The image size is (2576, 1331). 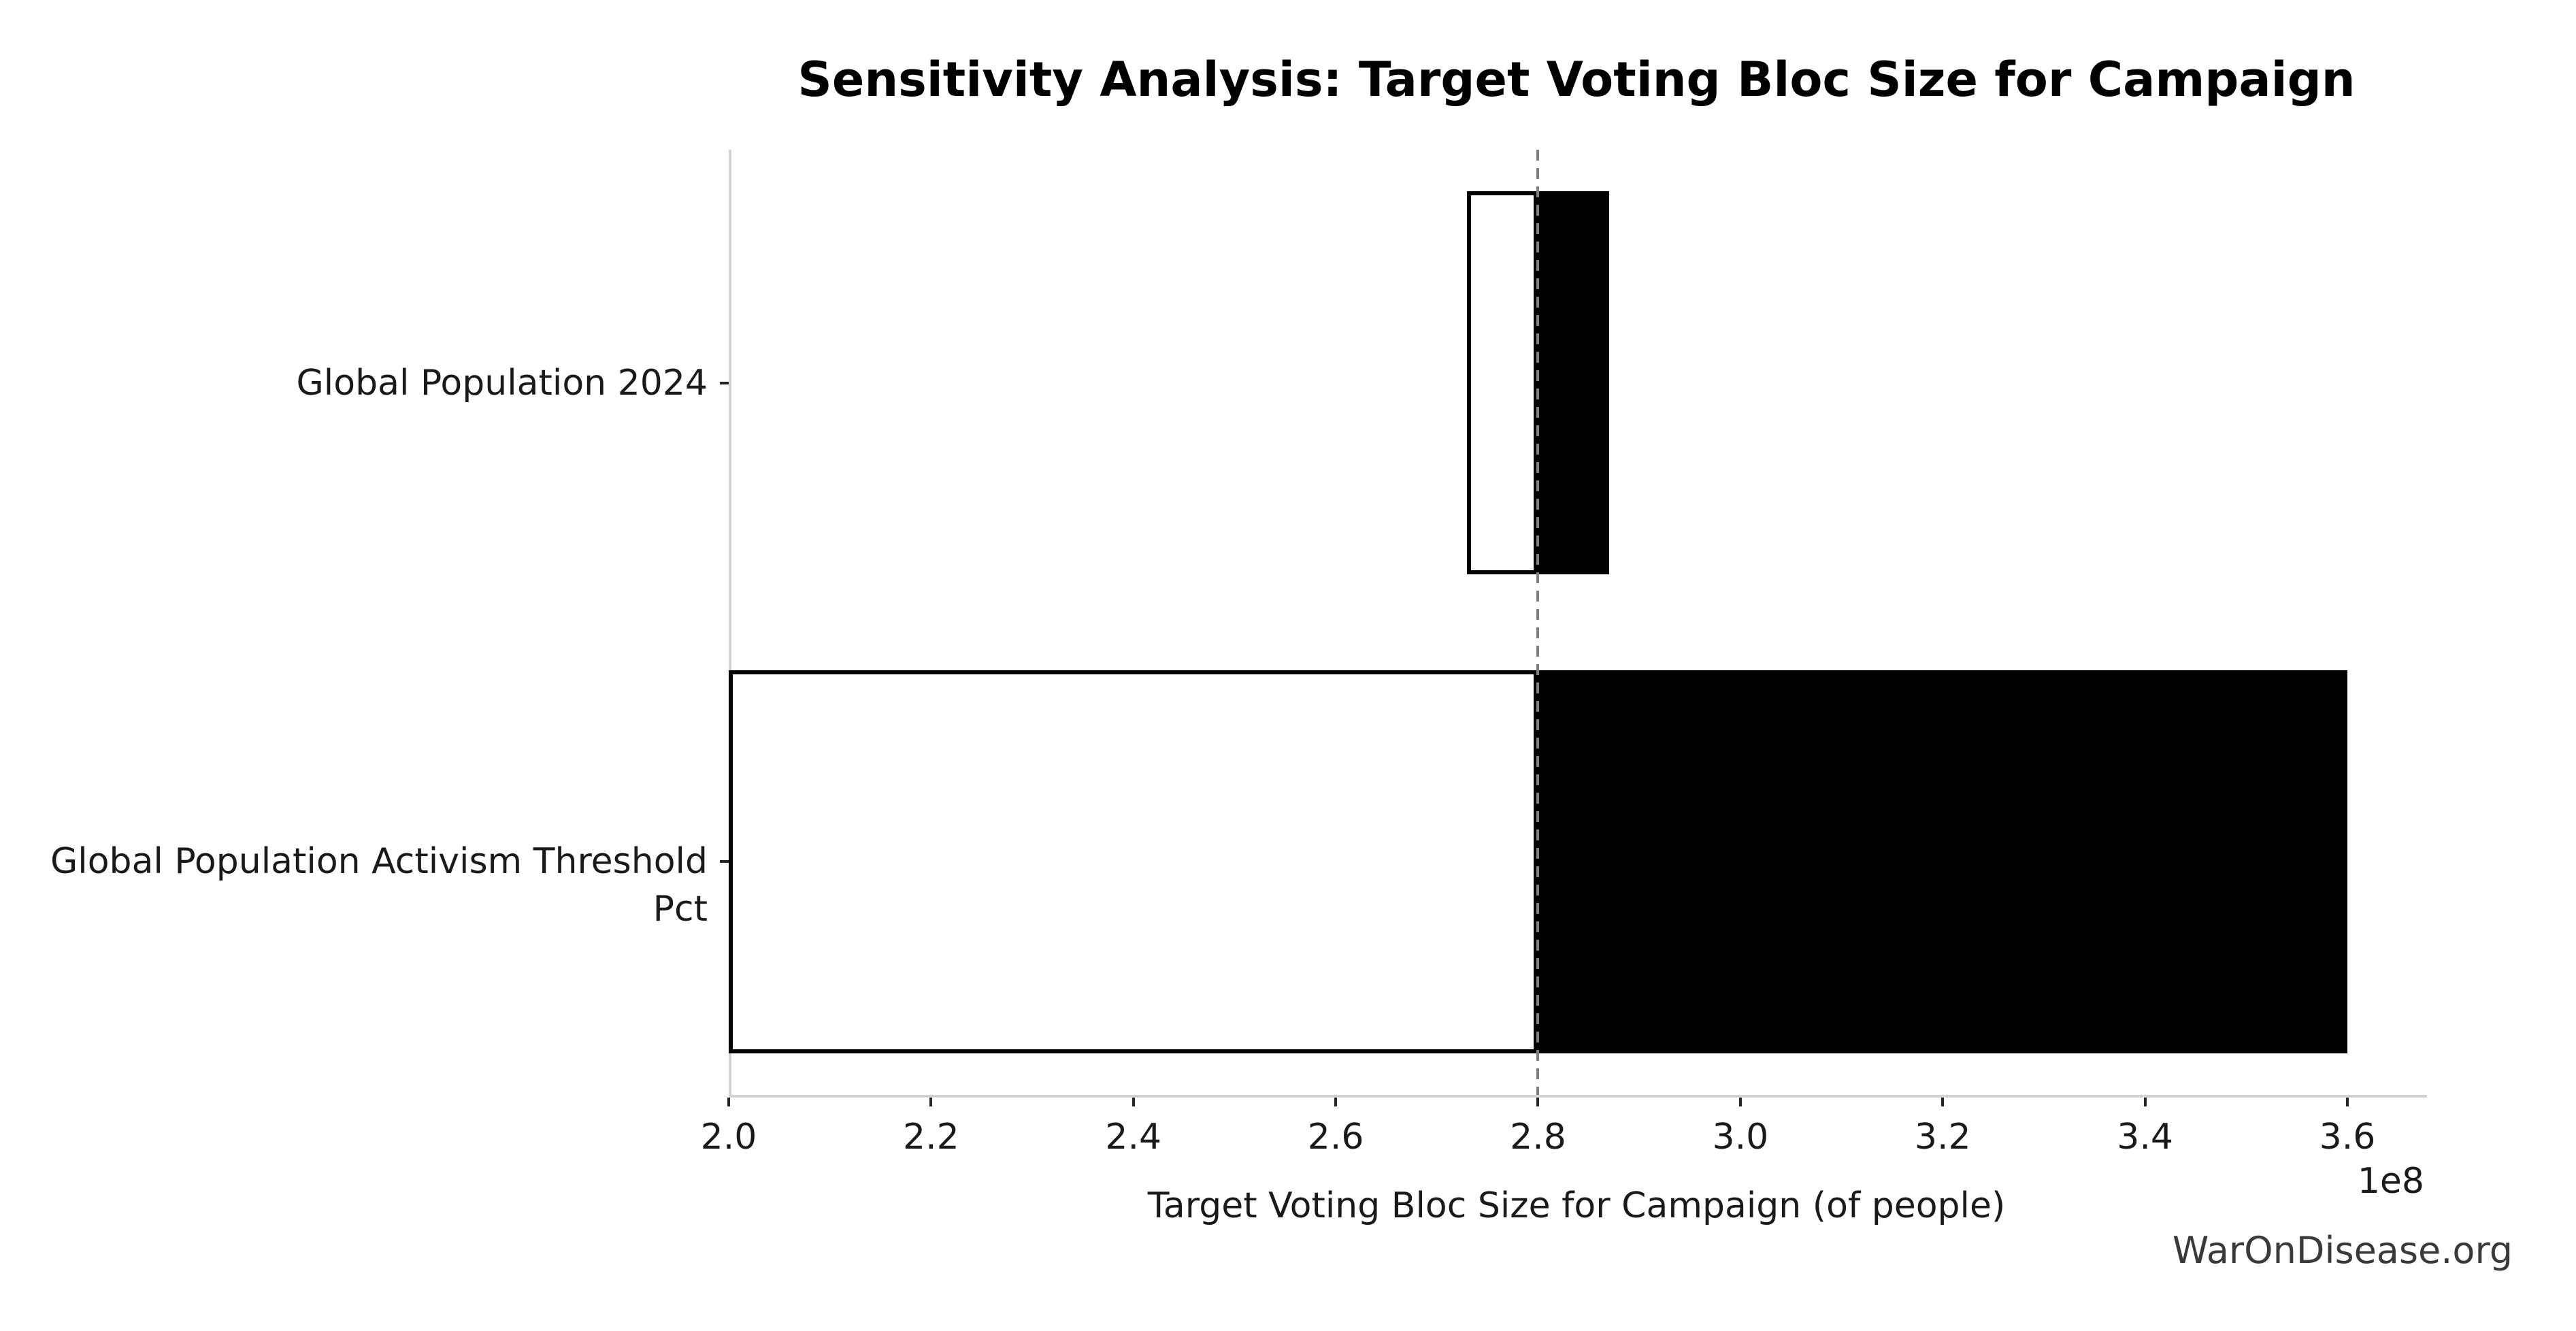 I want to click on x-tick-label: 3.2, so click(x=1943, y=1137).